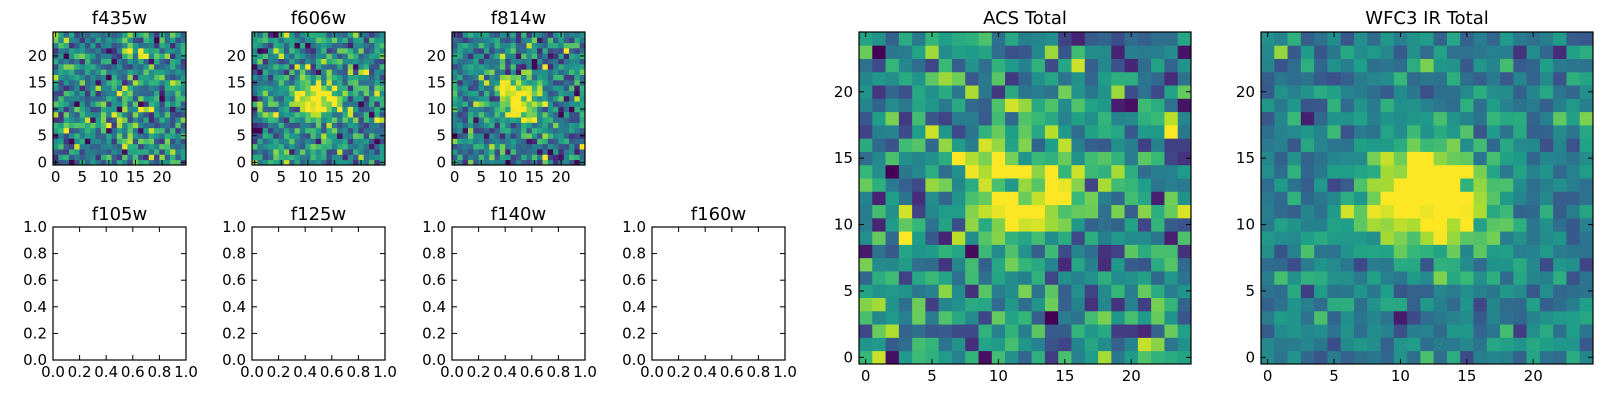 The image size is (1600, 400). Describe the element at coordinates (434, 333) in the screenshot. I see `y-tick-label: 0.2` at that location.